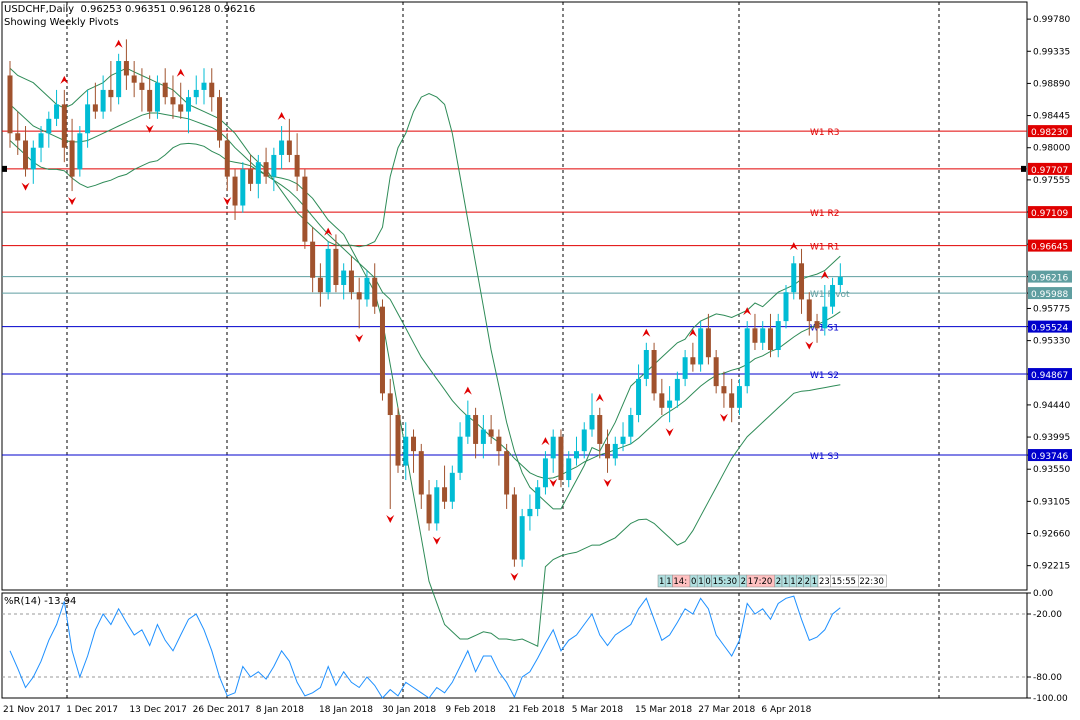 The width and height of the screenshot is (1080, 720). What do you see at coordinates (1051, 567) in the screenshot?
I see `y-tick-label: 0.92215` at bounding box center [1051, 567].